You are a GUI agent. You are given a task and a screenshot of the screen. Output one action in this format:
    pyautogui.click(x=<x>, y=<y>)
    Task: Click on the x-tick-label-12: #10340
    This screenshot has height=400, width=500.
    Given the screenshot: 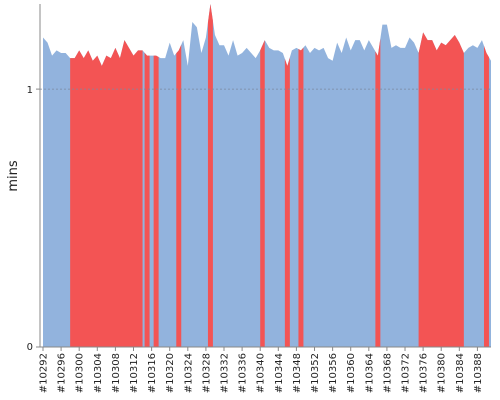 What is the action you would take?
    pyautogui.click(x=261, y=373)
    